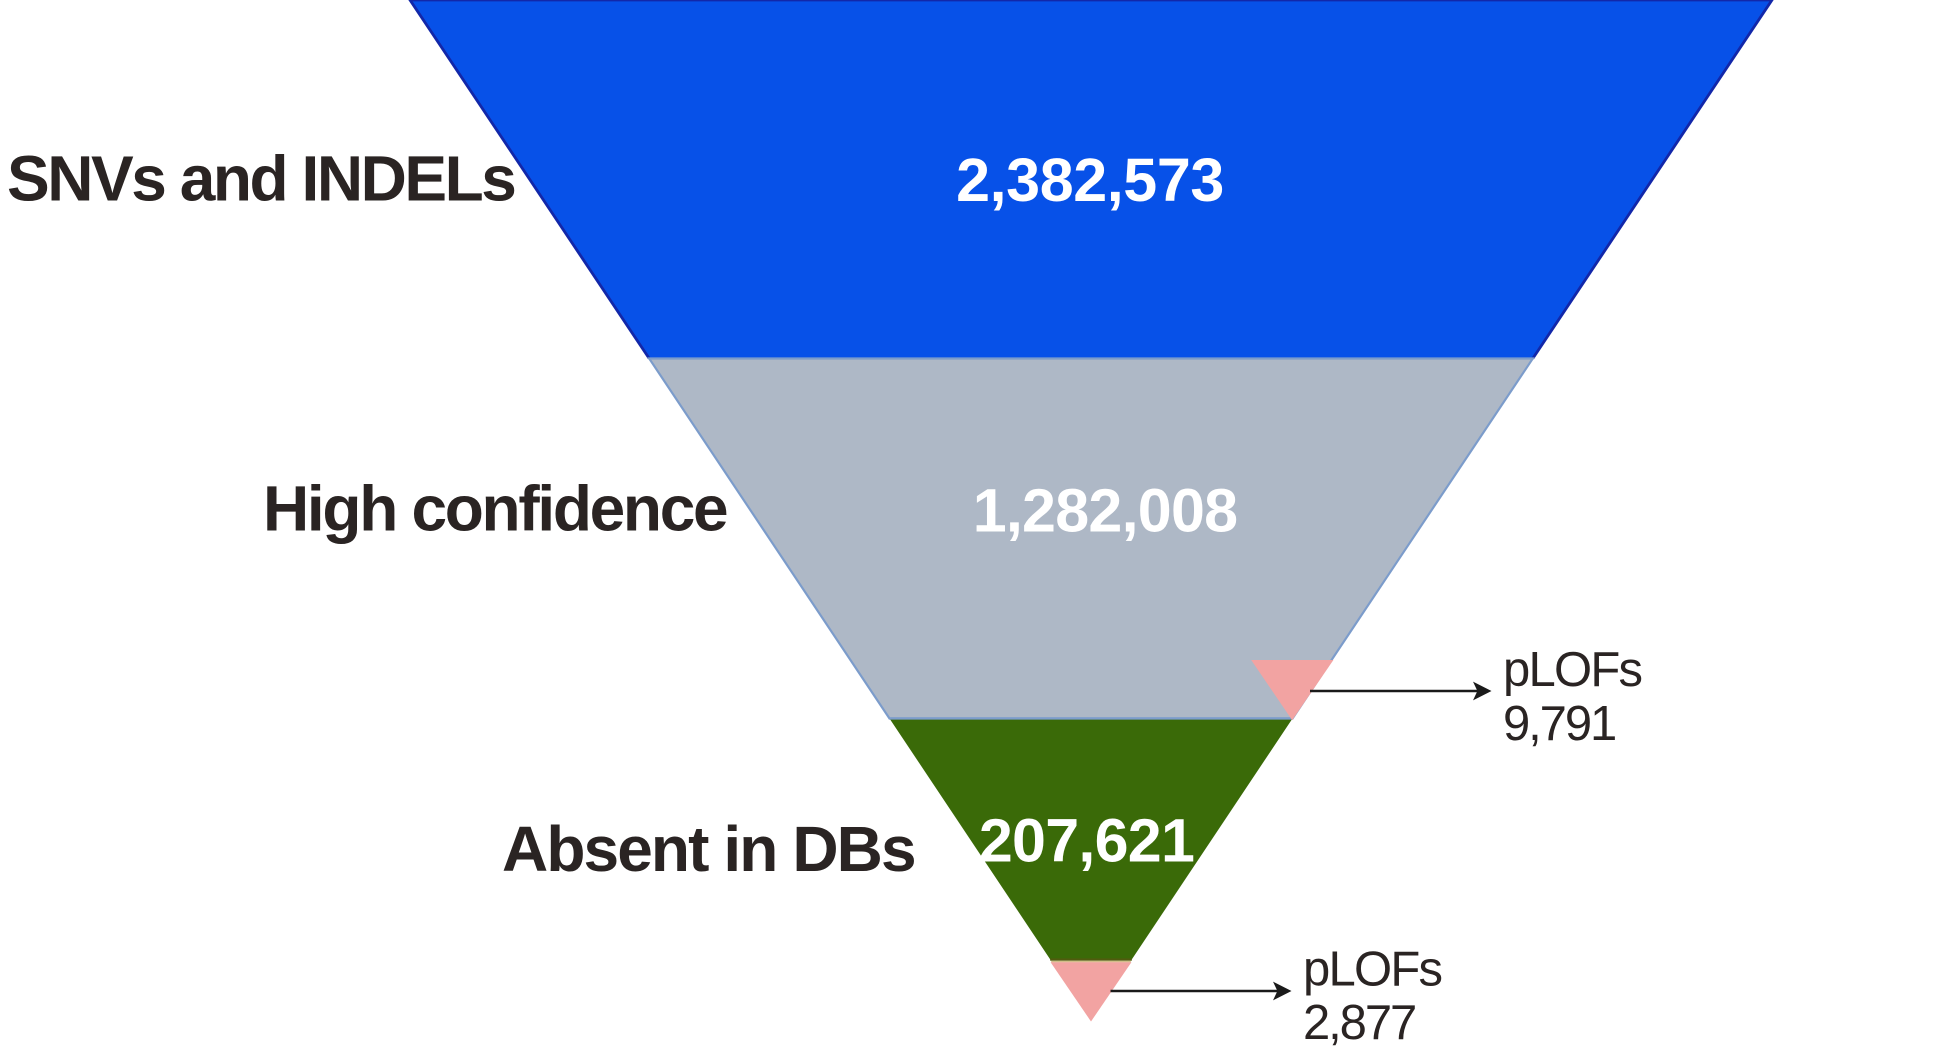  I want to click on svg-text: 207,621, so click(1086, 841).